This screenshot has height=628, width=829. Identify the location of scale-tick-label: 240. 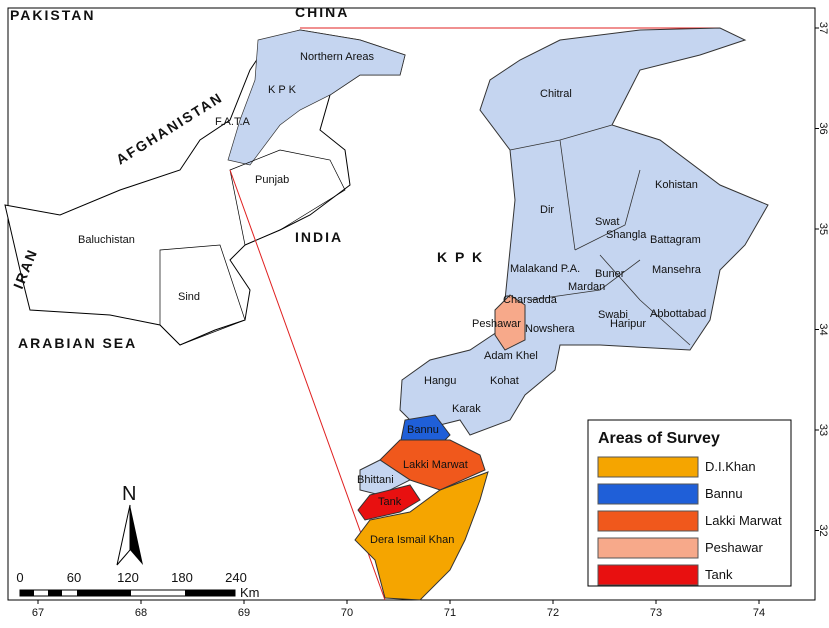
(236, 577).